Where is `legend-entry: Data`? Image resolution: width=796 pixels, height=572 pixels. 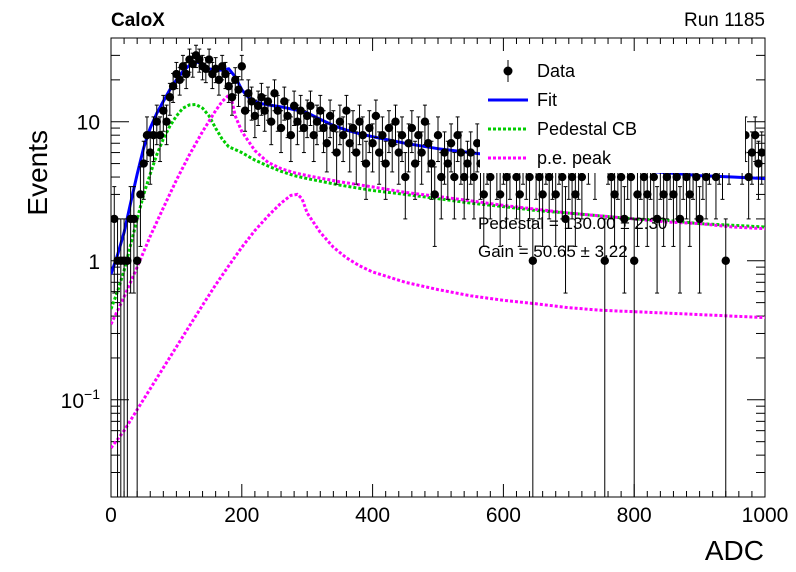 legend-entry: Data is located at coordinates (539, 71).